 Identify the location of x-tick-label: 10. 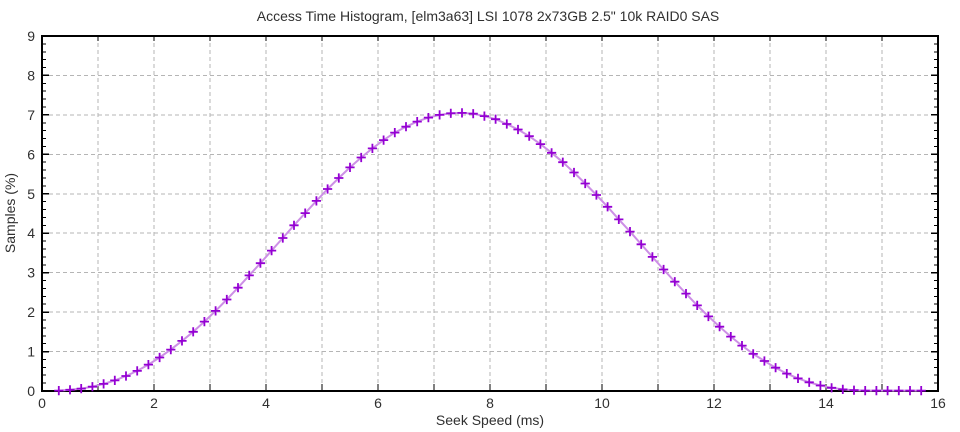
(602, 403).